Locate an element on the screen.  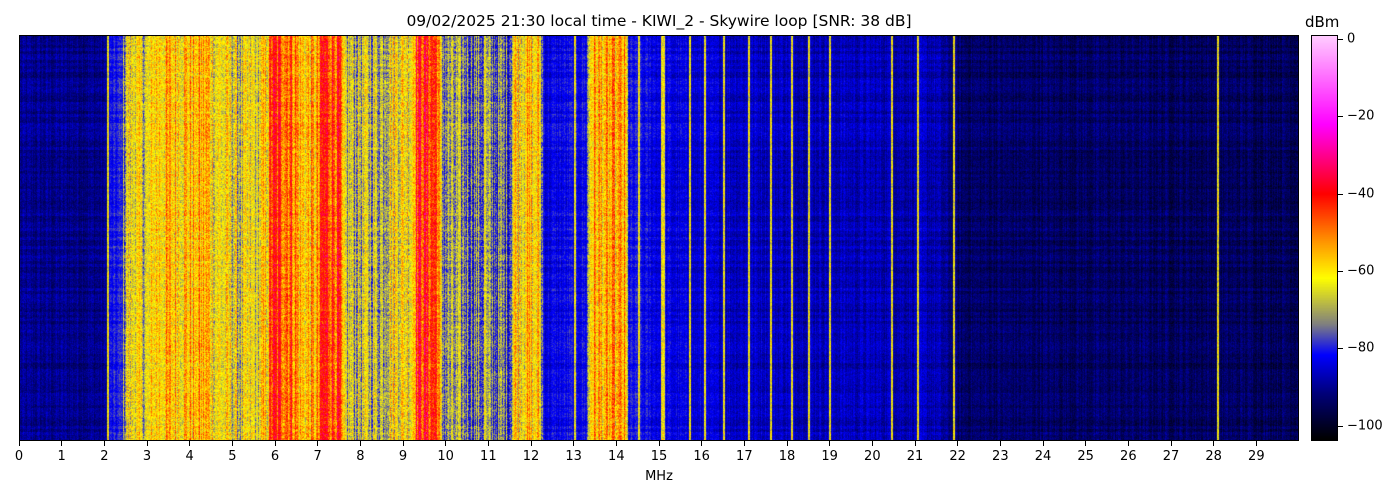
x-tick-label: 18 is located at coordinates (787, 456).